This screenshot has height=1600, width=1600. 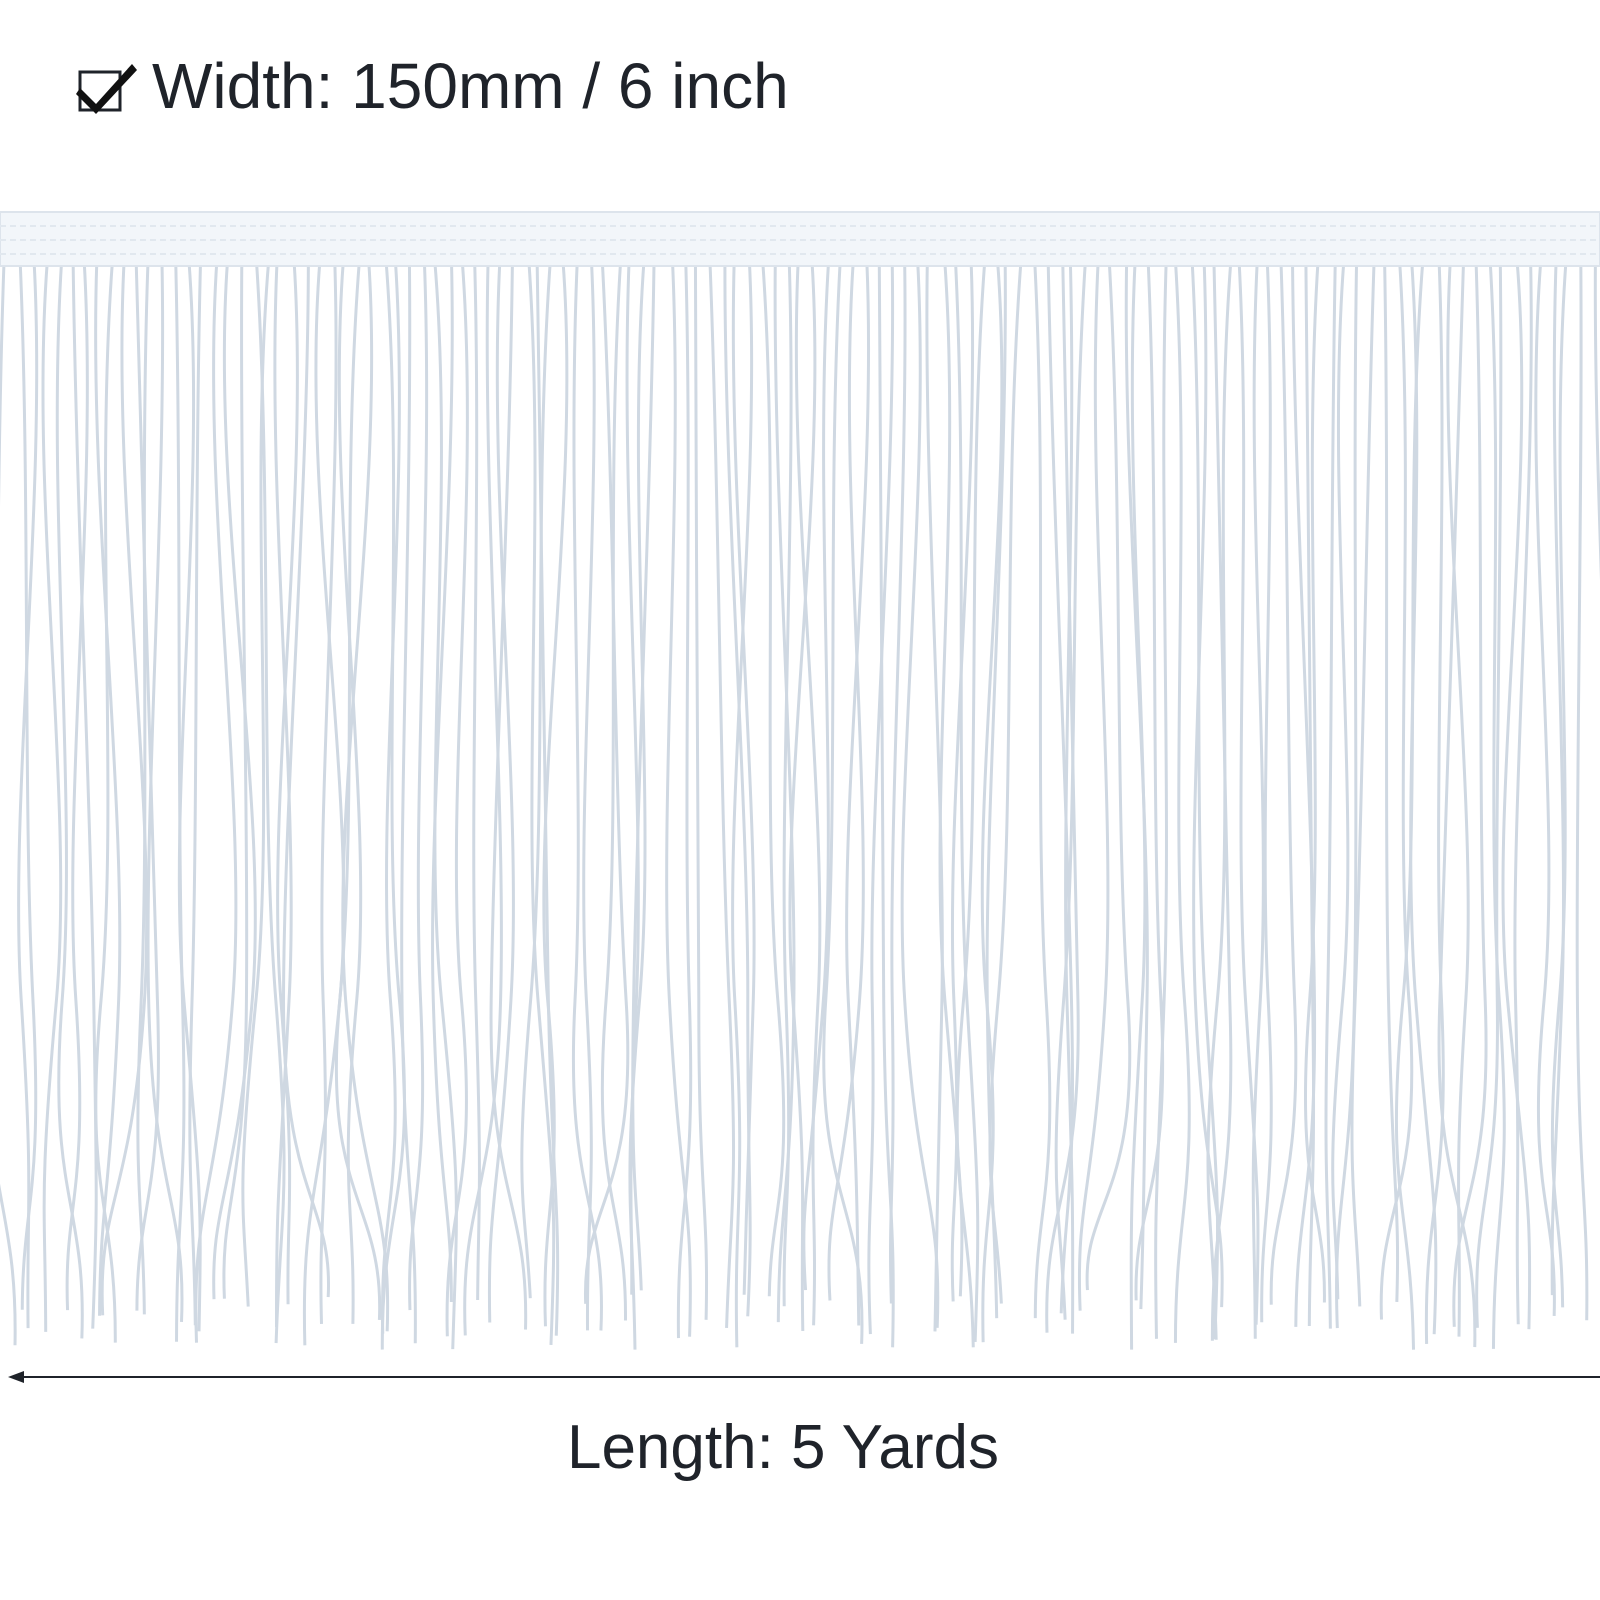 What do you see at coordinates (106, 89) in the screenshot?
I see `checkbox-icon` at bounding box center [106, 89].